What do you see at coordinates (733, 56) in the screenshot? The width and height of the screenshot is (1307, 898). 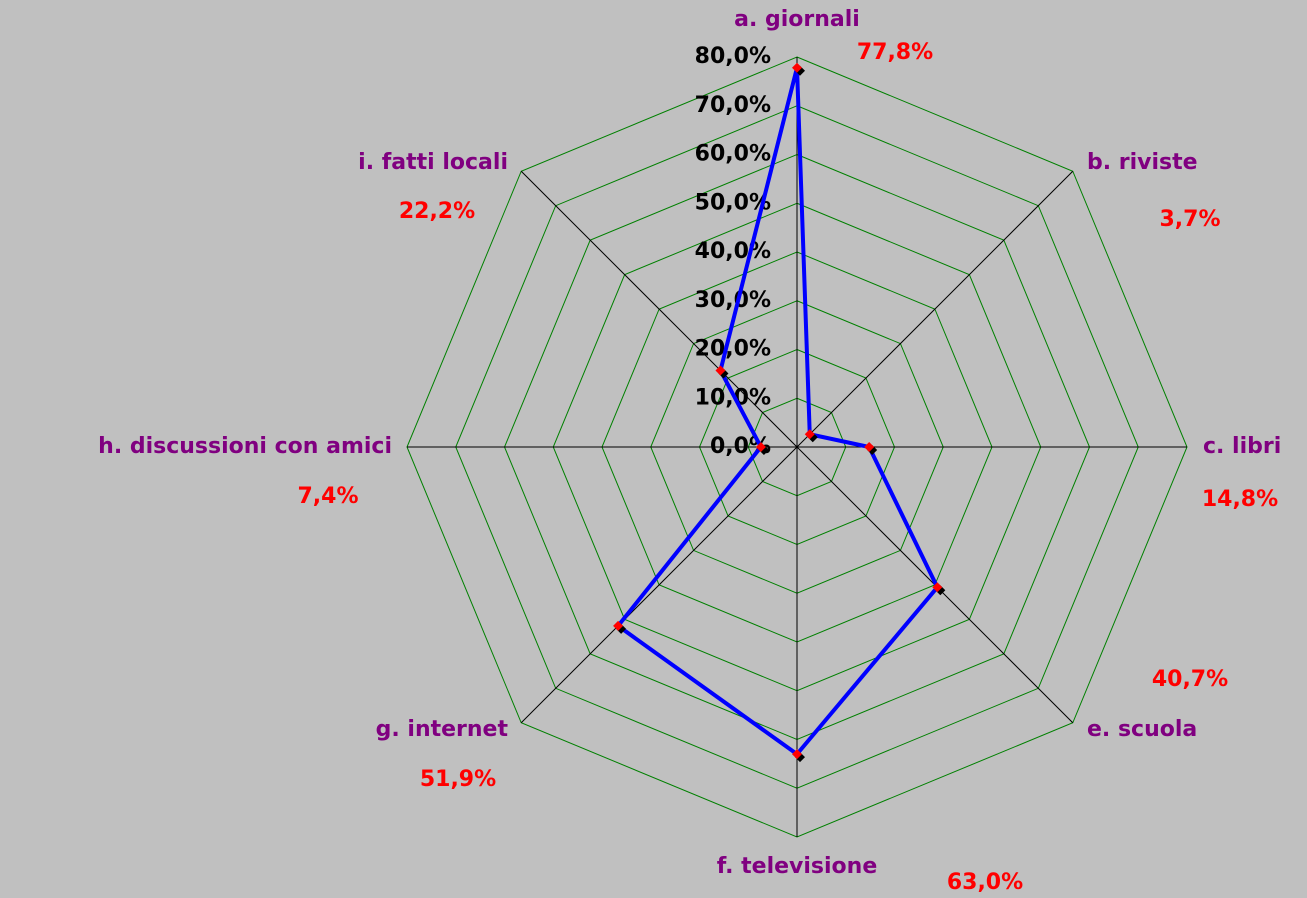 I see `y-tick-label: 80,0%` at bounding box center [733, 56].